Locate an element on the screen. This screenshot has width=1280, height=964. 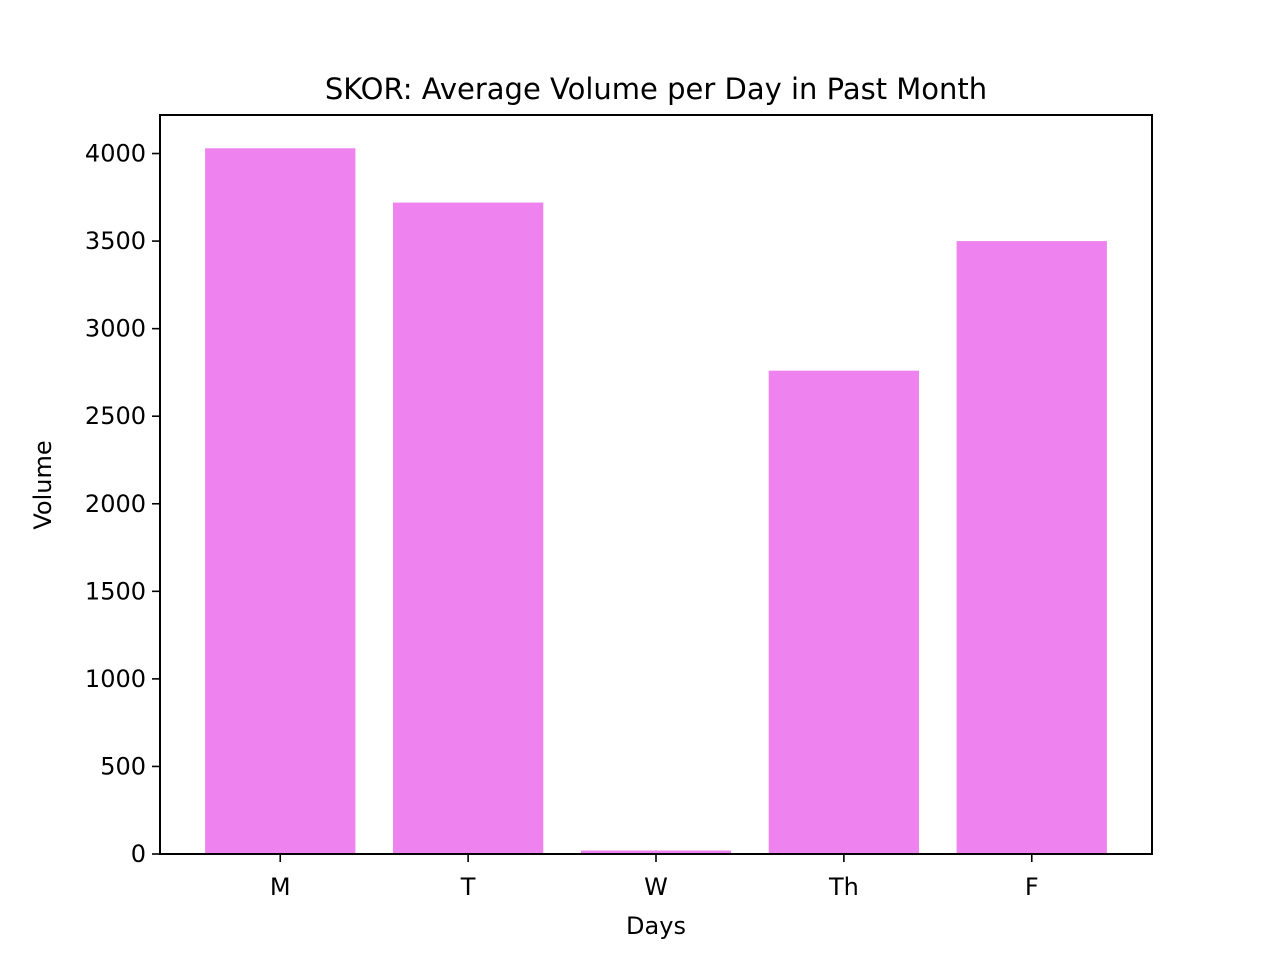
bar-f is located at coordinates (1031, 547).